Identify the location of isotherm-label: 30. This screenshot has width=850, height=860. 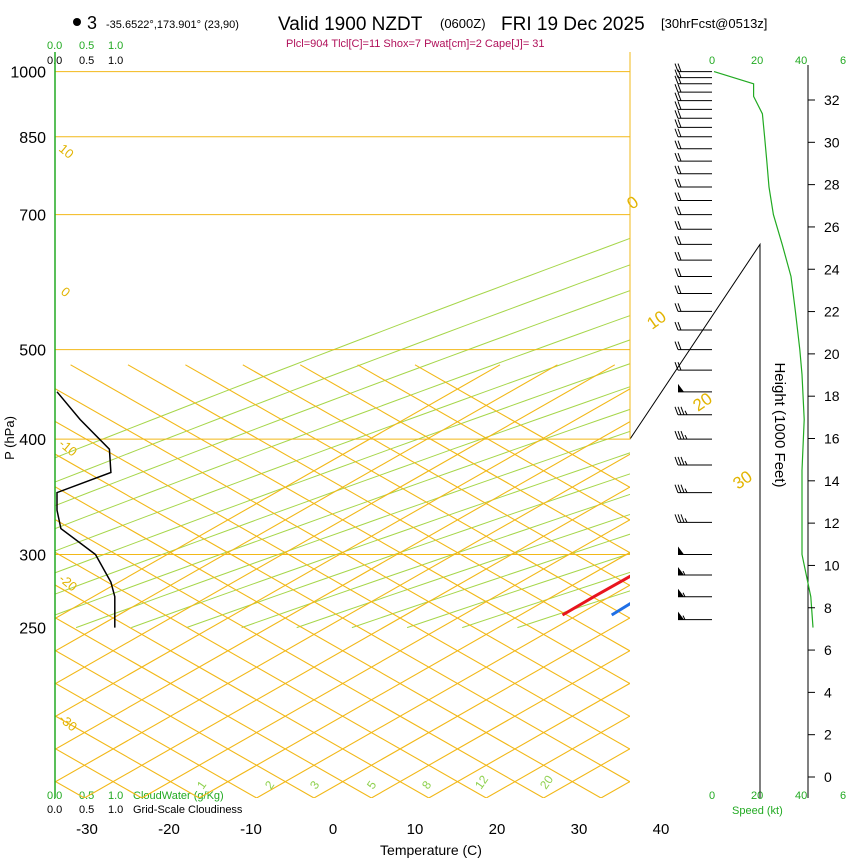
(742, 480).